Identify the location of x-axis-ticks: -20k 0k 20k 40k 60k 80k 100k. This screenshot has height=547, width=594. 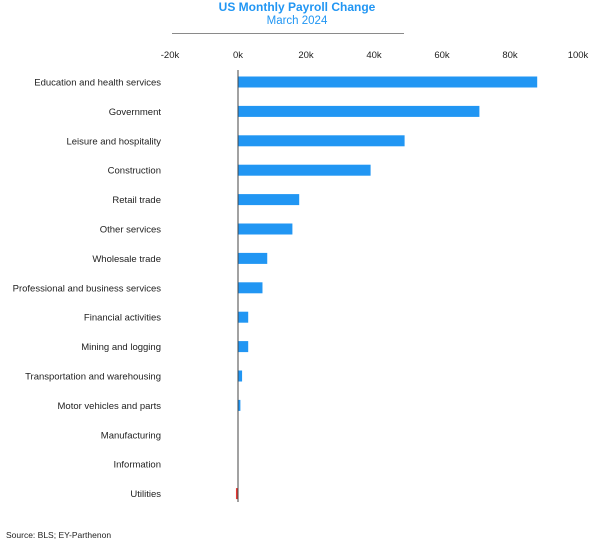
(375, 55).